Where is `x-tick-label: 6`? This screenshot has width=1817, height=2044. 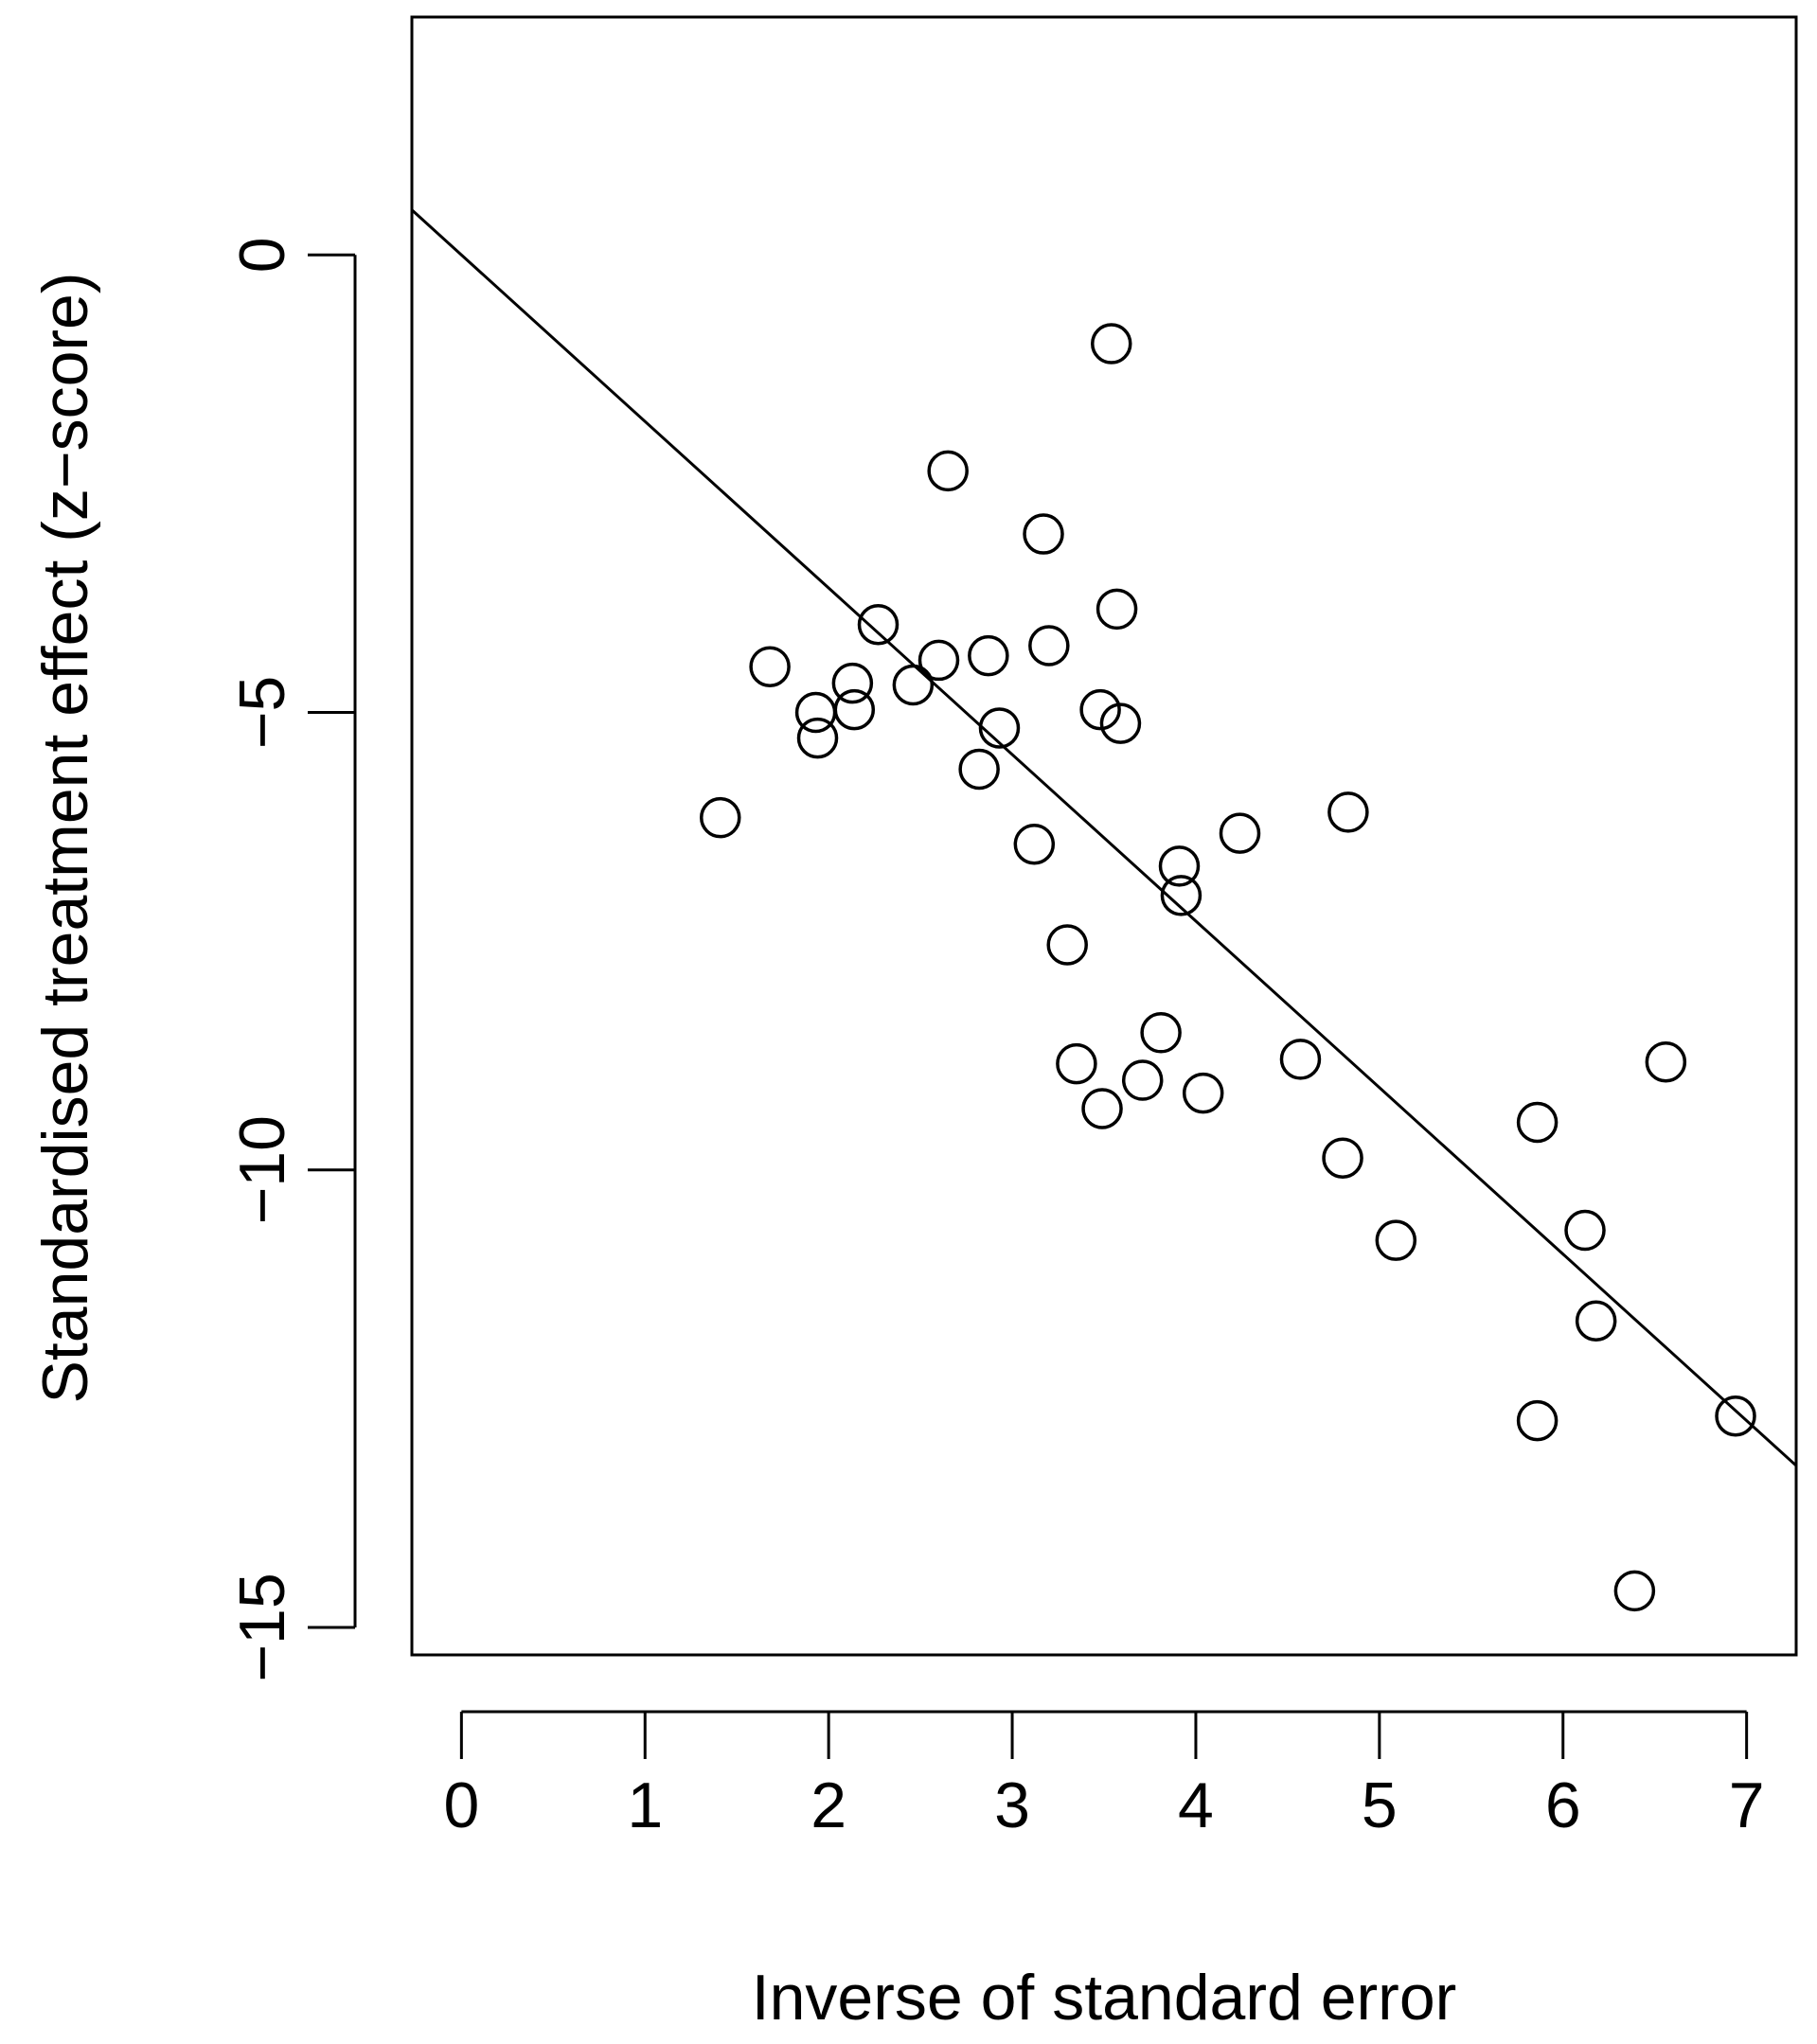
x-tick-label: 6 is located at coordinates (1563, 1805).